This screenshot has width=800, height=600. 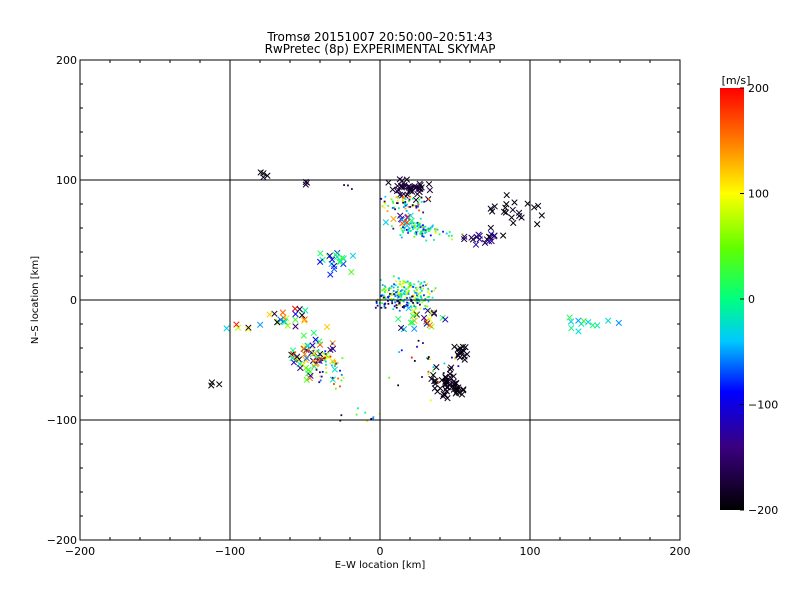 I want to click on x-tick-label: 200, so click(x=680, y=551).